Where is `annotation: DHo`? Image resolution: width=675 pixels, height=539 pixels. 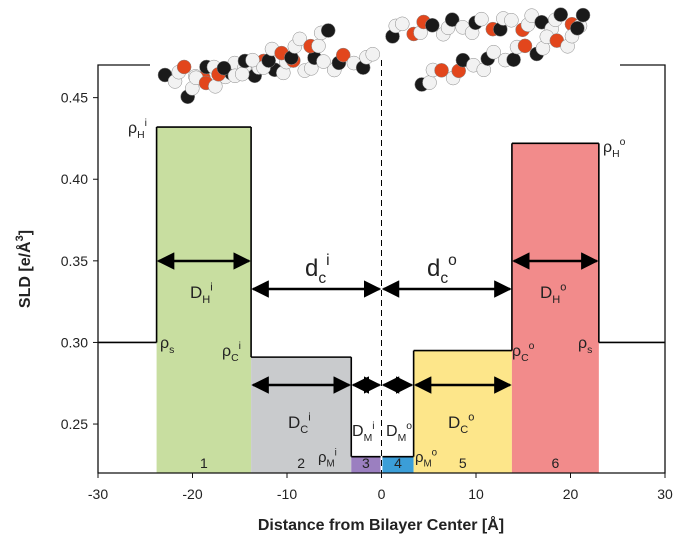
annotation: DHo is located at coordinates (553, 293).